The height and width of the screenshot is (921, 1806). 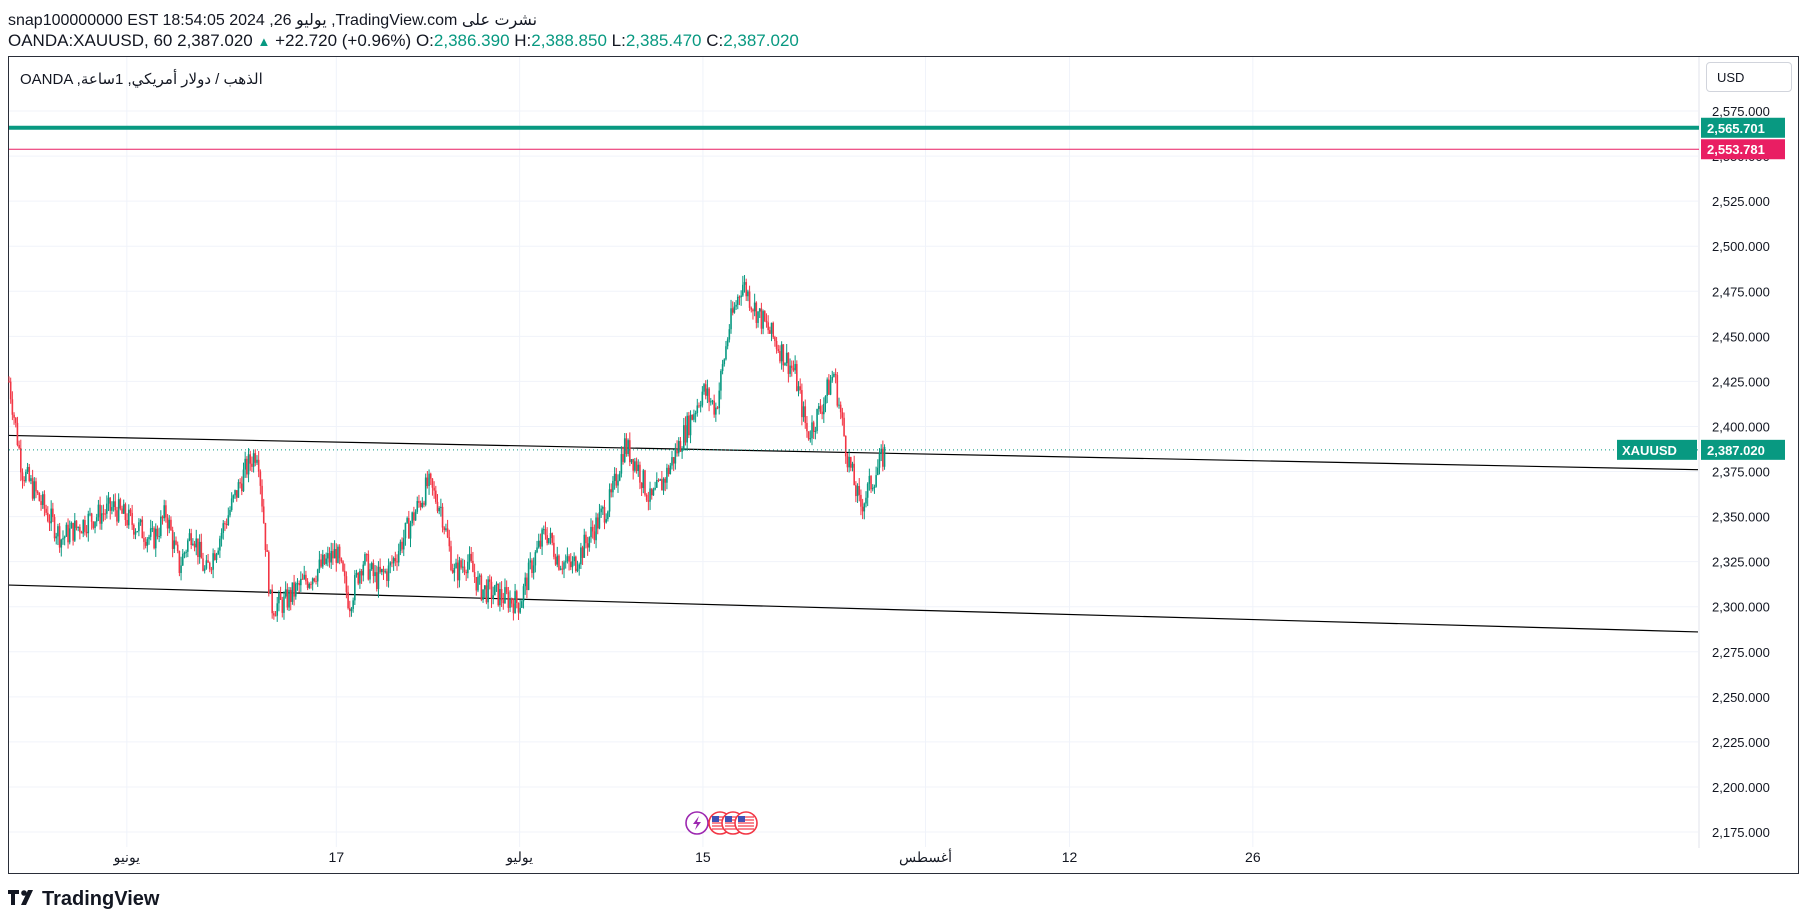 I want to click on time-tick-label: 26, so click(x=1253, y=857).